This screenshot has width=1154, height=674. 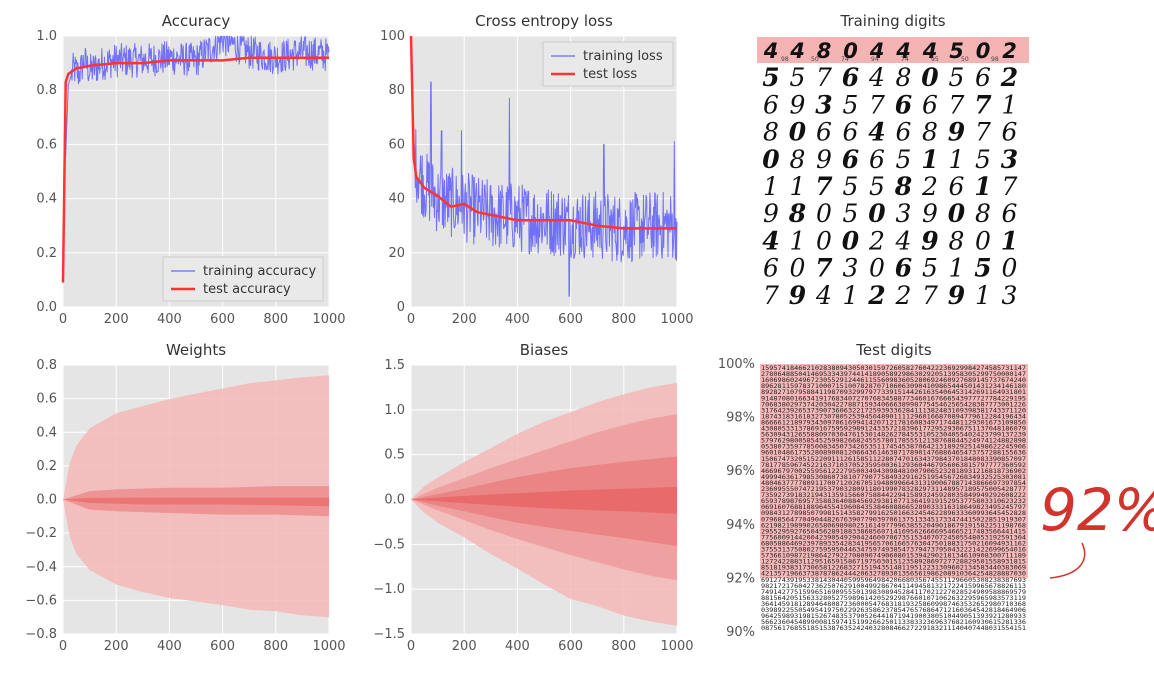 What do you see at coordinates (740, 632) in the screenshot?
I see `y-tick-label: 90%` at bounding box center [740, 632].